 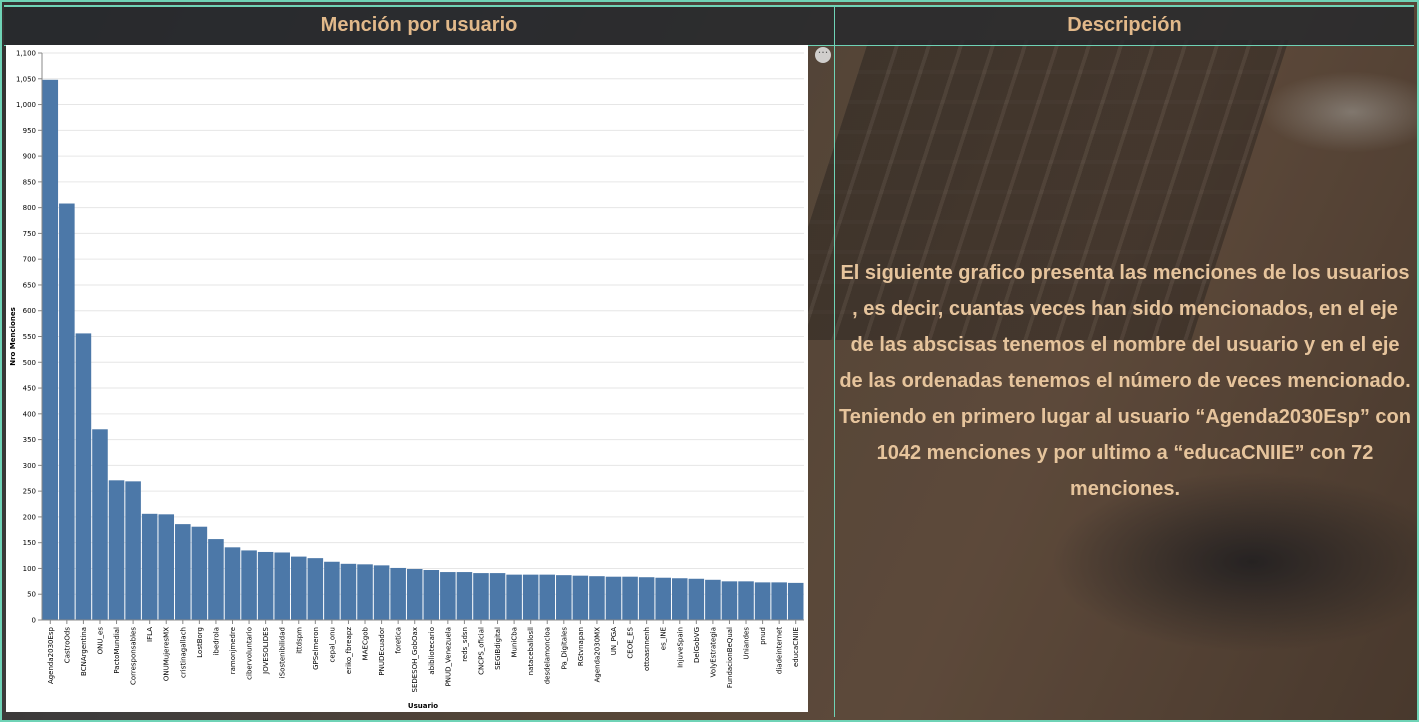 What do you see at coordinates (664, 638) in the screenshot?
I see `x-tick-label: es_INE` at bounding box center [664, 638].